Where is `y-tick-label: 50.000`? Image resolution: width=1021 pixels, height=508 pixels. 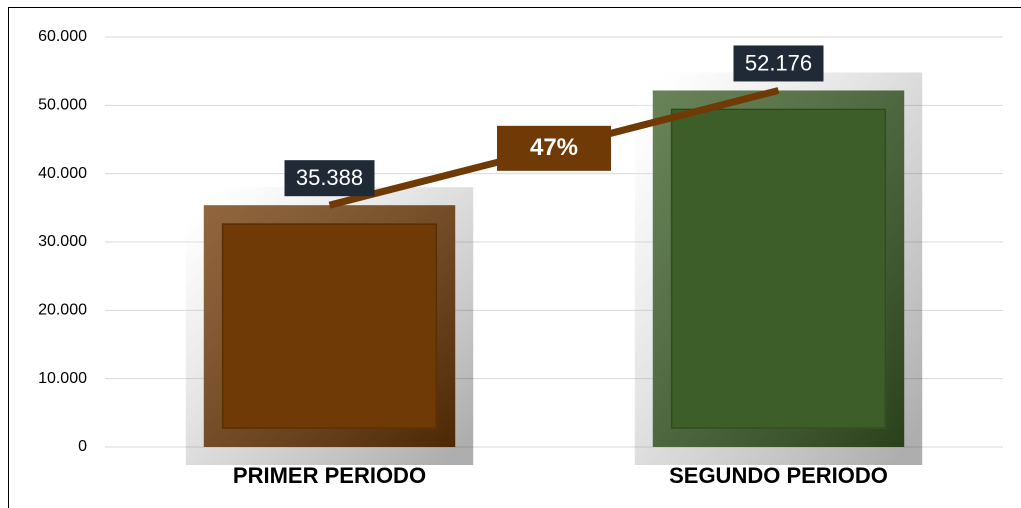
y-tick-label: 50.000 is located at coordinates (62, 105).